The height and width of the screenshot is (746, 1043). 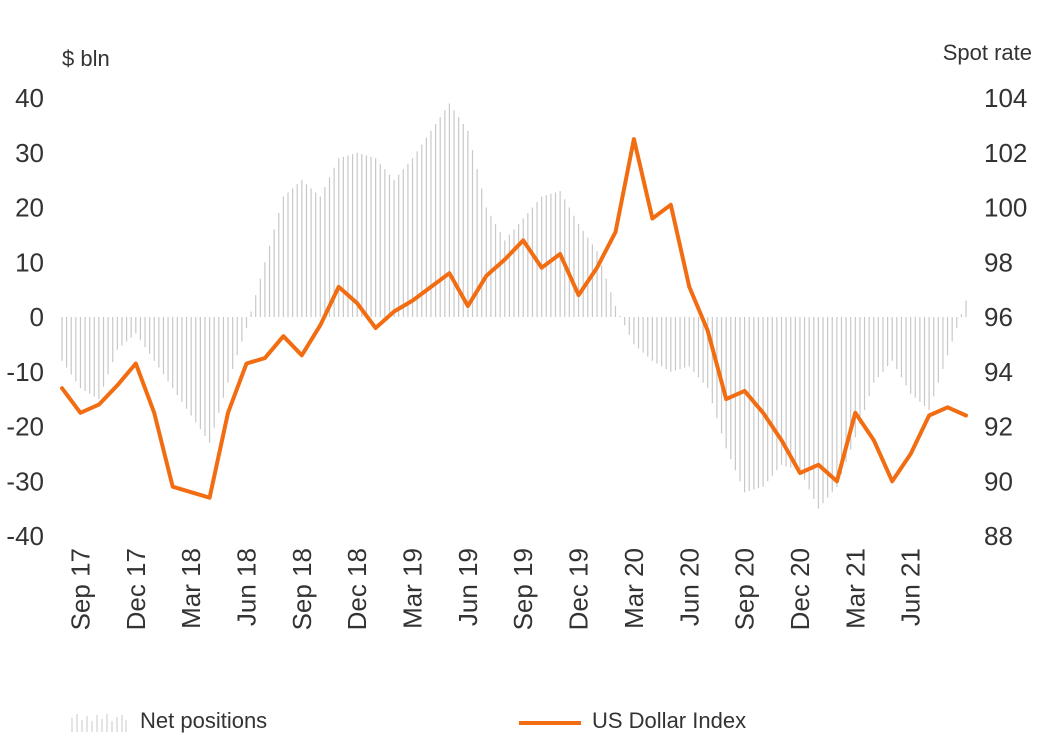 I want to click on left-axis-tick-label: 40, so click(x=29, y=98).